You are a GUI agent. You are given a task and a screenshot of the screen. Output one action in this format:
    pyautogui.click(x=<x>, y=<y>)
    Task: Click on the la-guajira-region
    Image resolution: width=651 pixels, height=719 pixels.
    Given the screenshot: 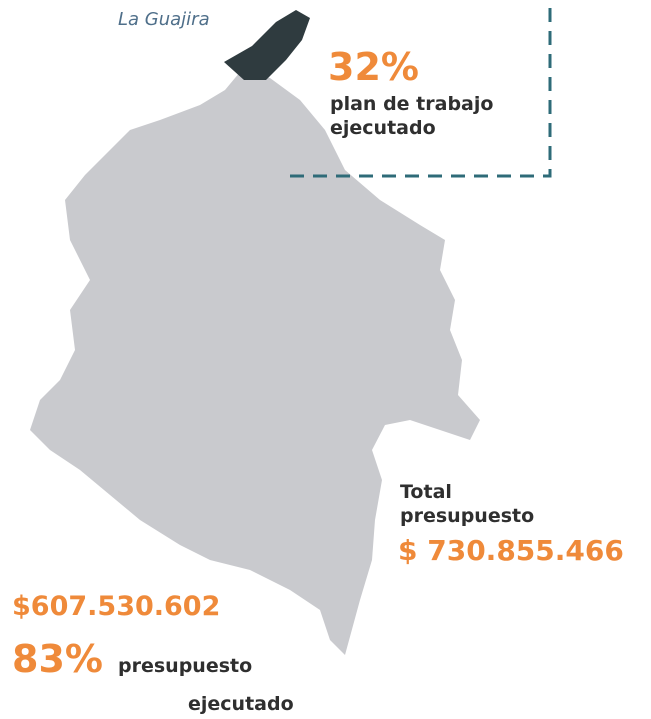 What is the action you would take?
    pyautogui.click(x=267, y=45)
    